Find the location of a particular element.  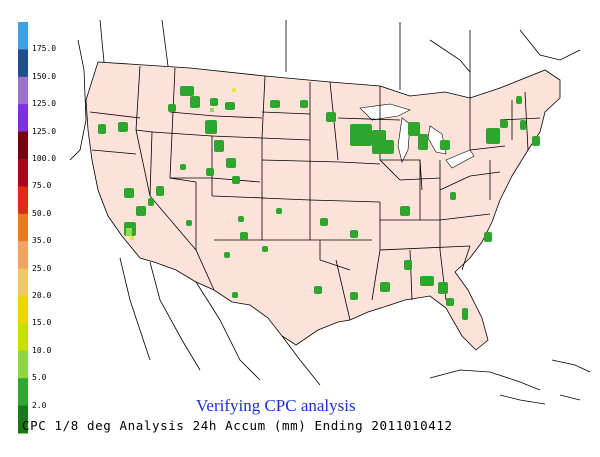

legend-label: 50.0 is located at coordinates (42, 213).